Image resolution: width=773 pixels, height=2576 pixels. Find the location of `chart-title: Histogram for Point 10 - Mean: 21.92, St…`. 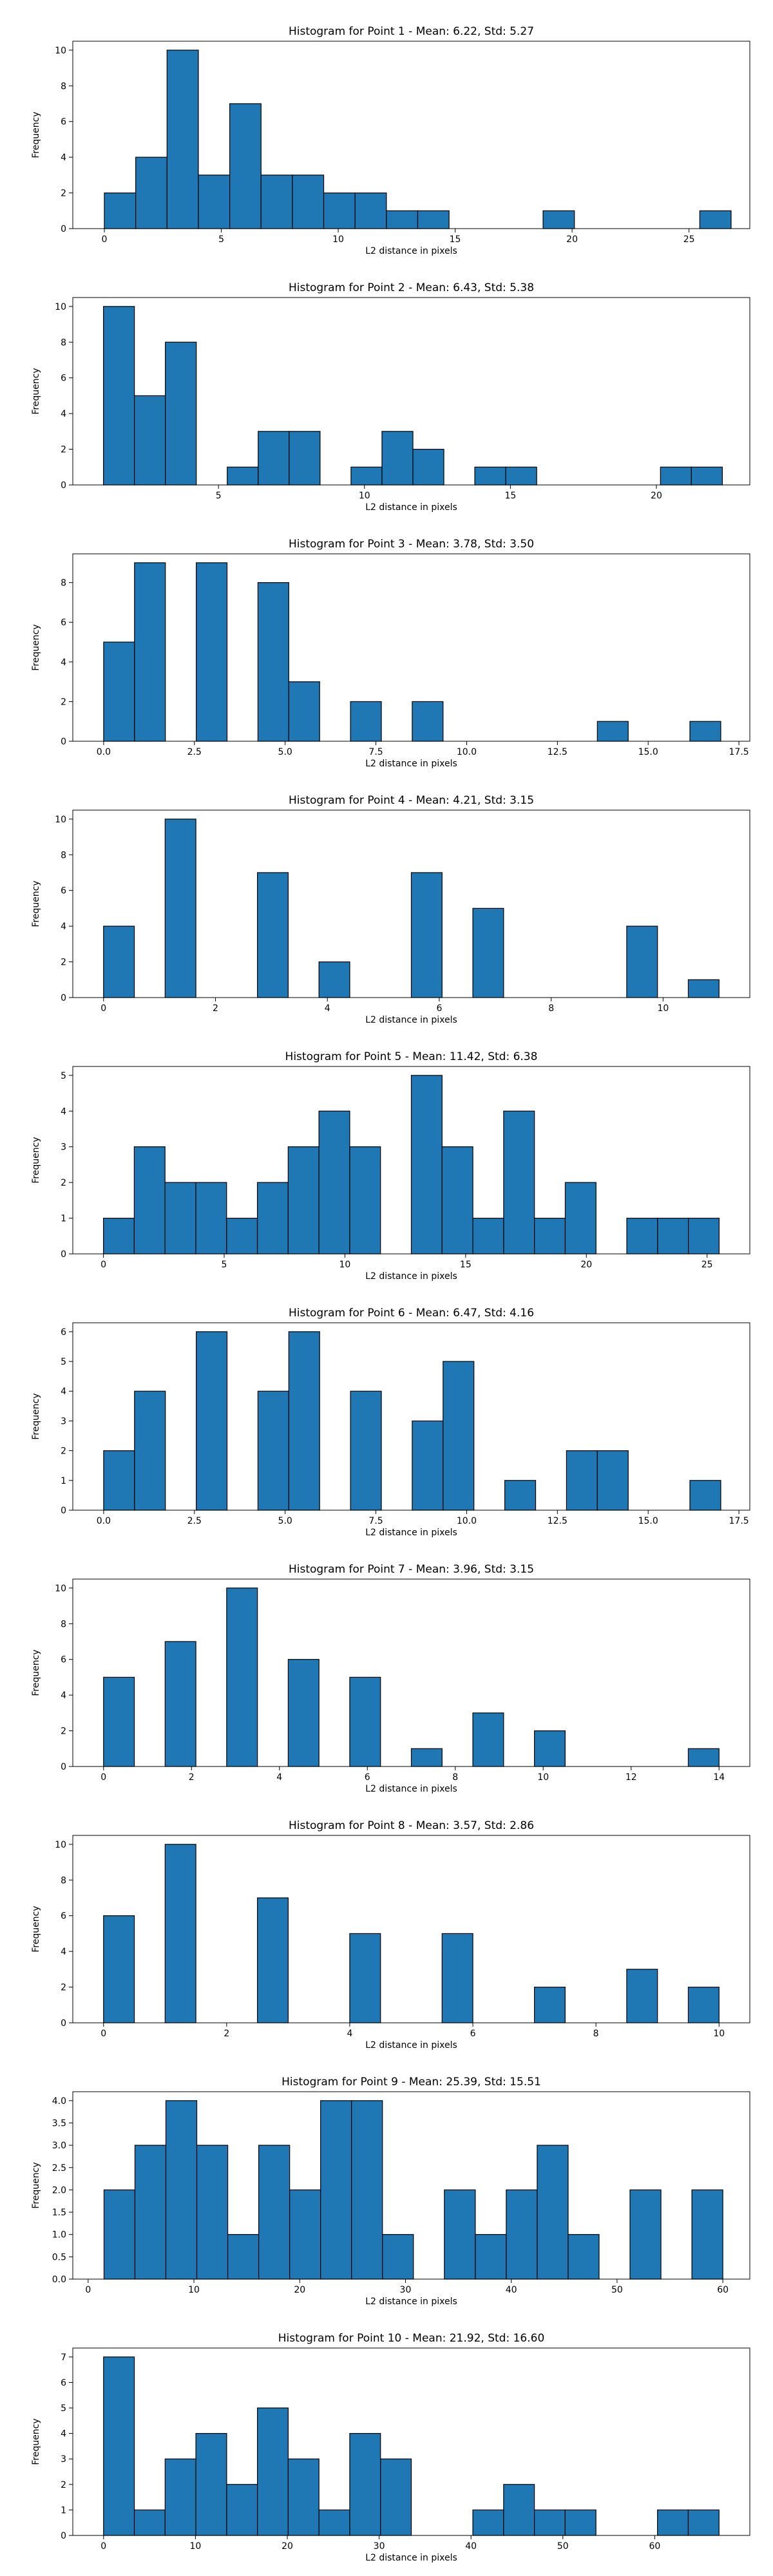

chart-title: Histogram for Point 10 - Mean: 21.92, St… is located at coordinates (412, 2338).